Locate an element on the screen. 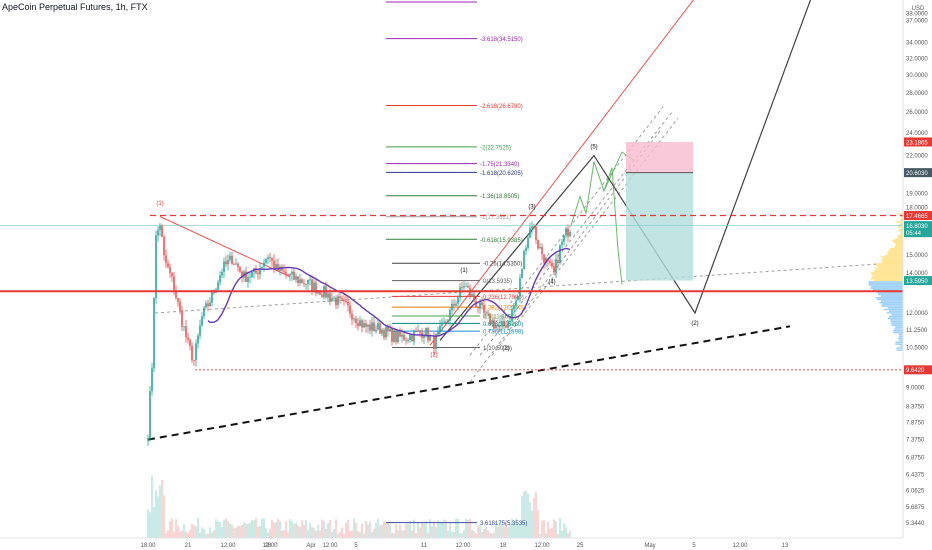  wave-line-red is located at coordinates (225, 247).